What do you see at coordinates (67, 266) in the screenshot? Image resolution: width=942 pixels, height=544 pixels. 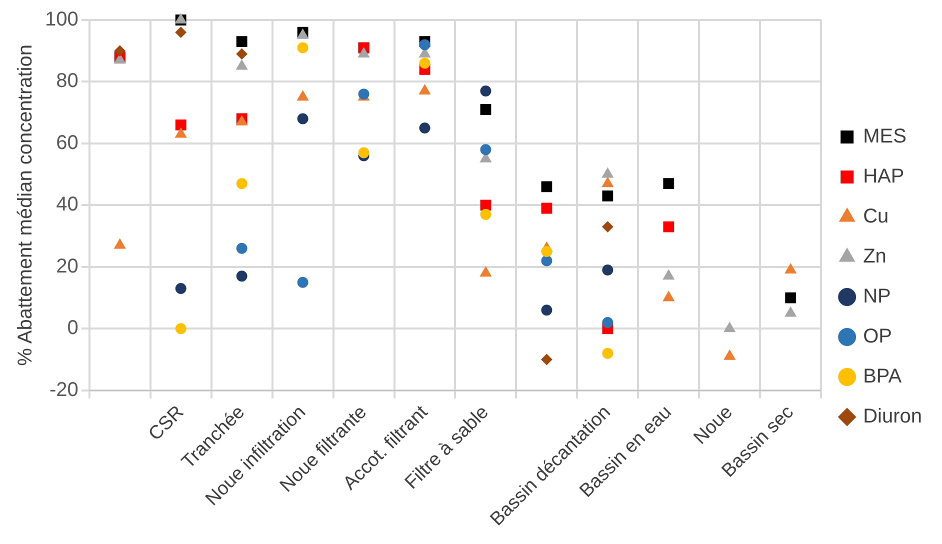 I see `y-tick-label: 20` at bounding box center [67, 266].